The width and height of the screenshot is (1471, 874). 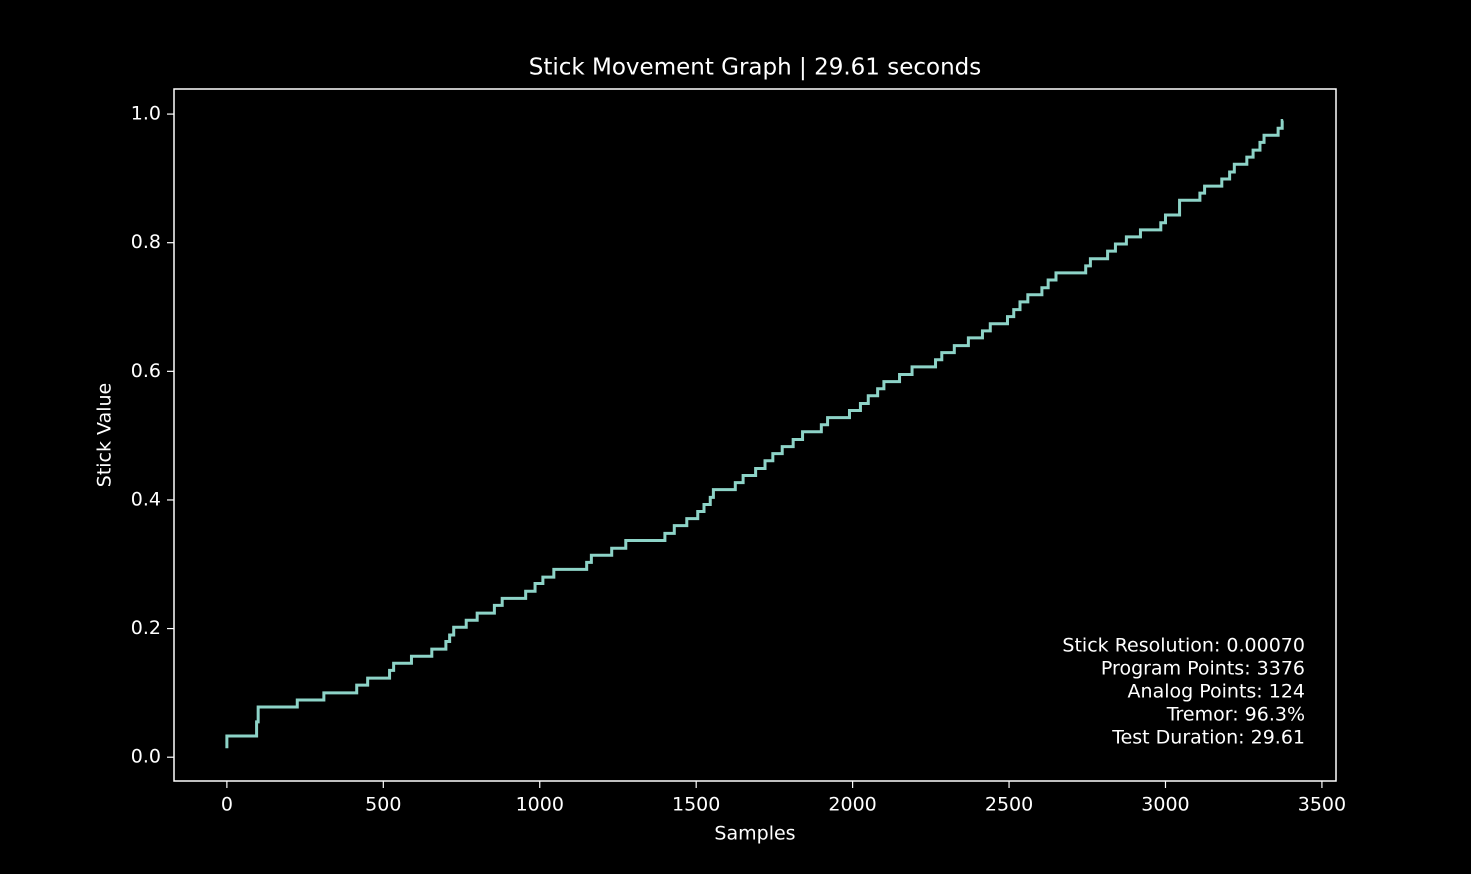 I want to click on x-tick-label: 2500, so click(x=1009, y=805).